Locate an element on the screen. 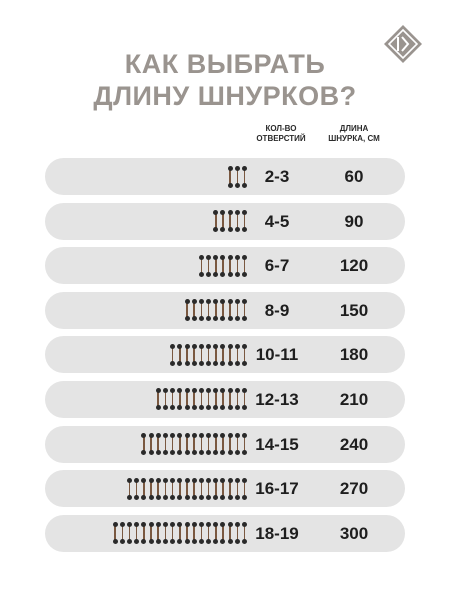 The height and width of the screenshot is (600, 450). lace-length-value: 150 is located at coordinates (354, 310).